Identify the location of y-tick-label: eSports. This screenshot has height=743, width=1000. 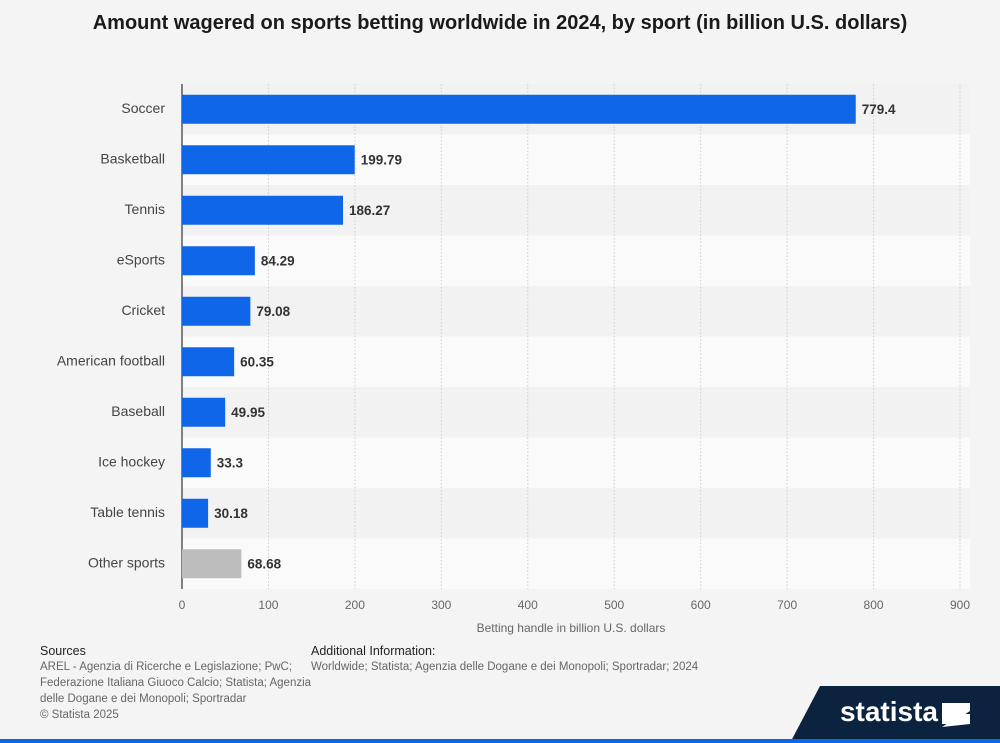
(141, 259).